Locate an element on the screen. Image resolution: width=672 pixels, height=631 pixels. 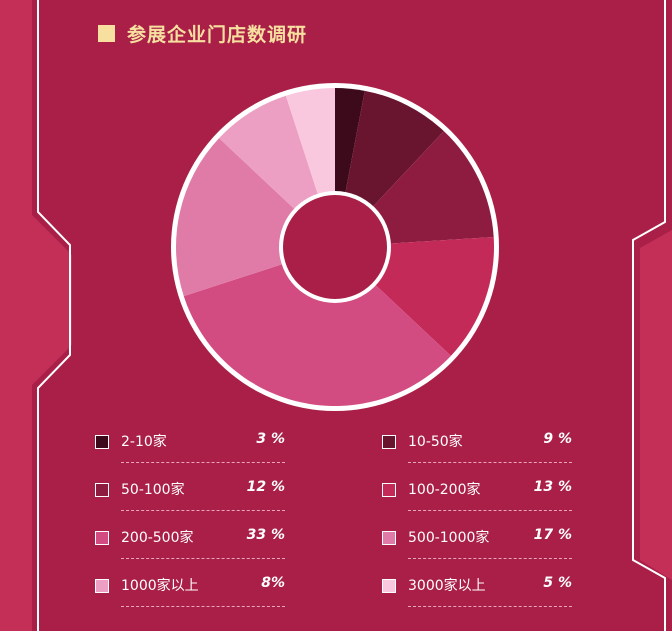
legend-value: 33 % is located at coordinates (265, 535).